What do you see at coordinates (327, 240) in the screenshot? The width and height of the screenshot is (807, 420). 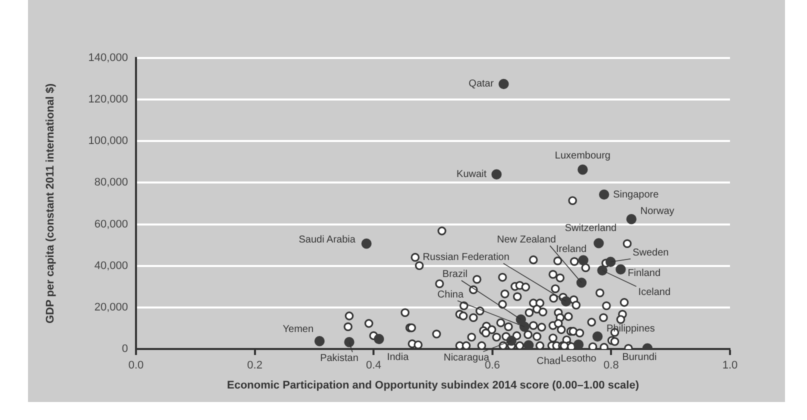 I see `annotation: Saudi Arabia` at bounding box center [327, 240].